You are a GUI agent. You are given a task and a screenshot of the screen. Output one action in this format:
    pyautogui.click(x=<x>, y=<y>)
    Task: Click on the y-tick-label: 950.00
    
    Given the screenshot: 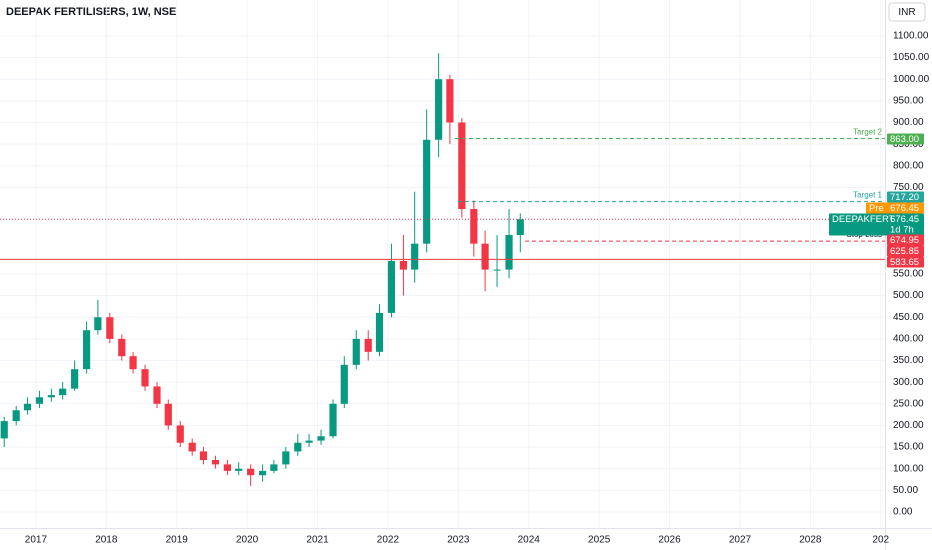 What is the action you would take?
    pyautogui.click(x=908, y=100)
    